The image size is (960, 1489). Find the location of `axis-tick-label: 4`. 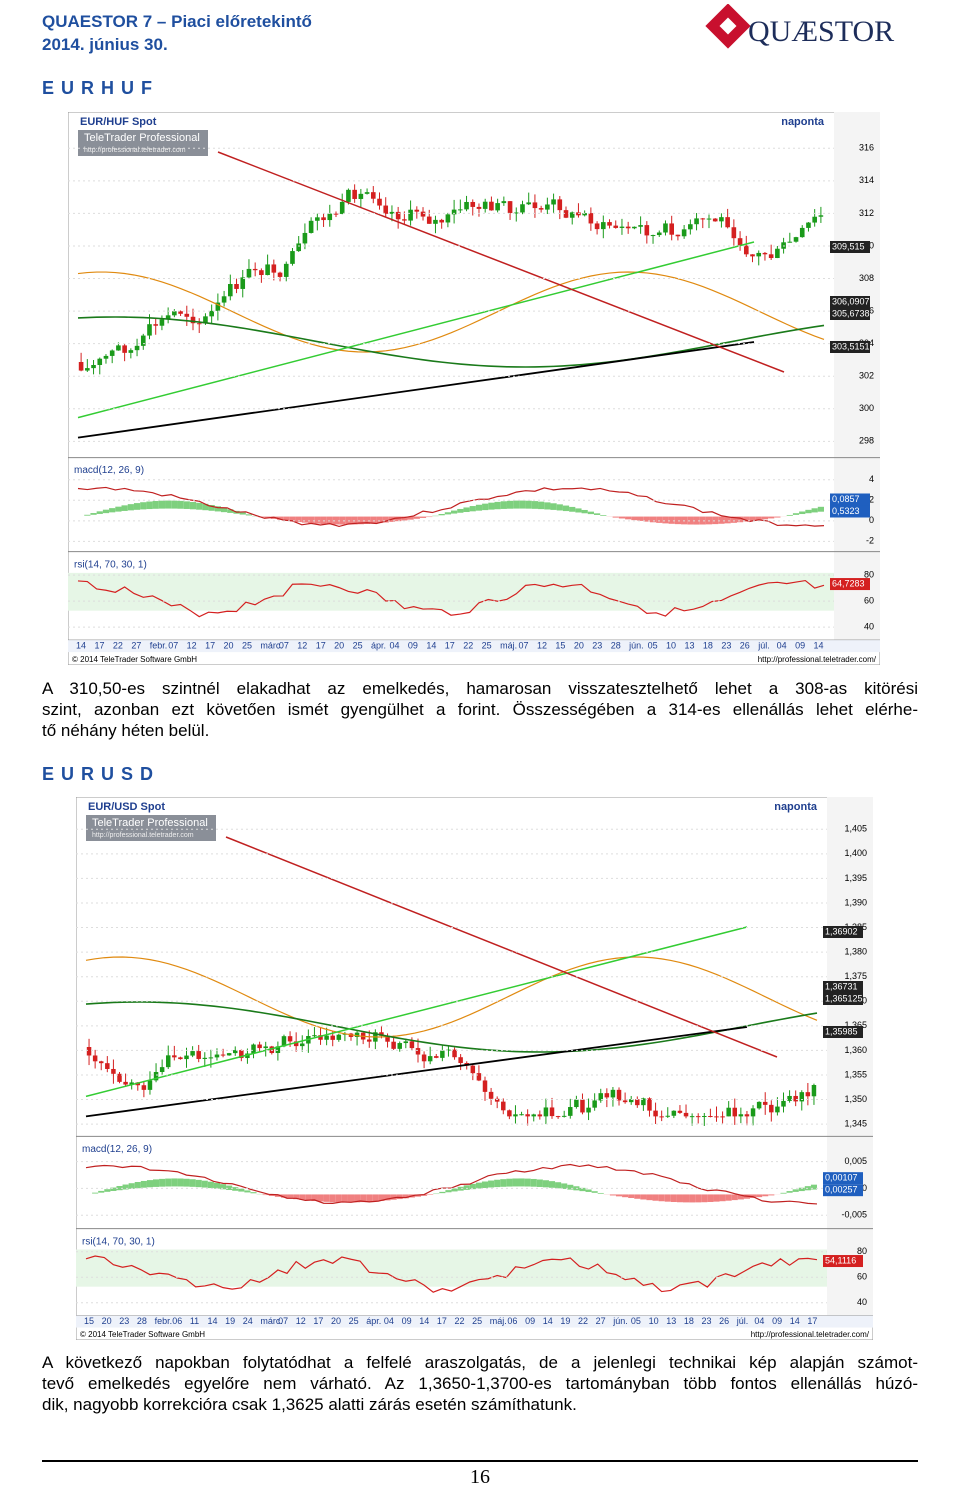

axis-tick-label: 4 is located at coordinates (871, 479).